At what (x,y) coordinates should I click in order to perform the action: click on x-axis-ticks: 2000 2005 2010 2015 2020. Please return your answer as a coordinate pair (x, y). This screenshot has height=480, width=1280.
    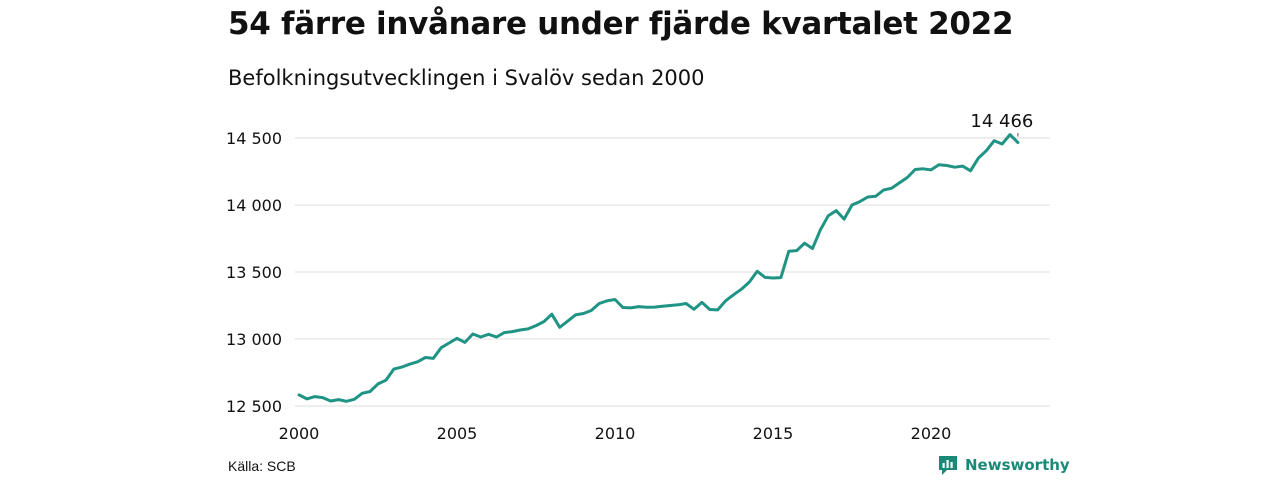
    Looking at the image, I should click on (615, 433).